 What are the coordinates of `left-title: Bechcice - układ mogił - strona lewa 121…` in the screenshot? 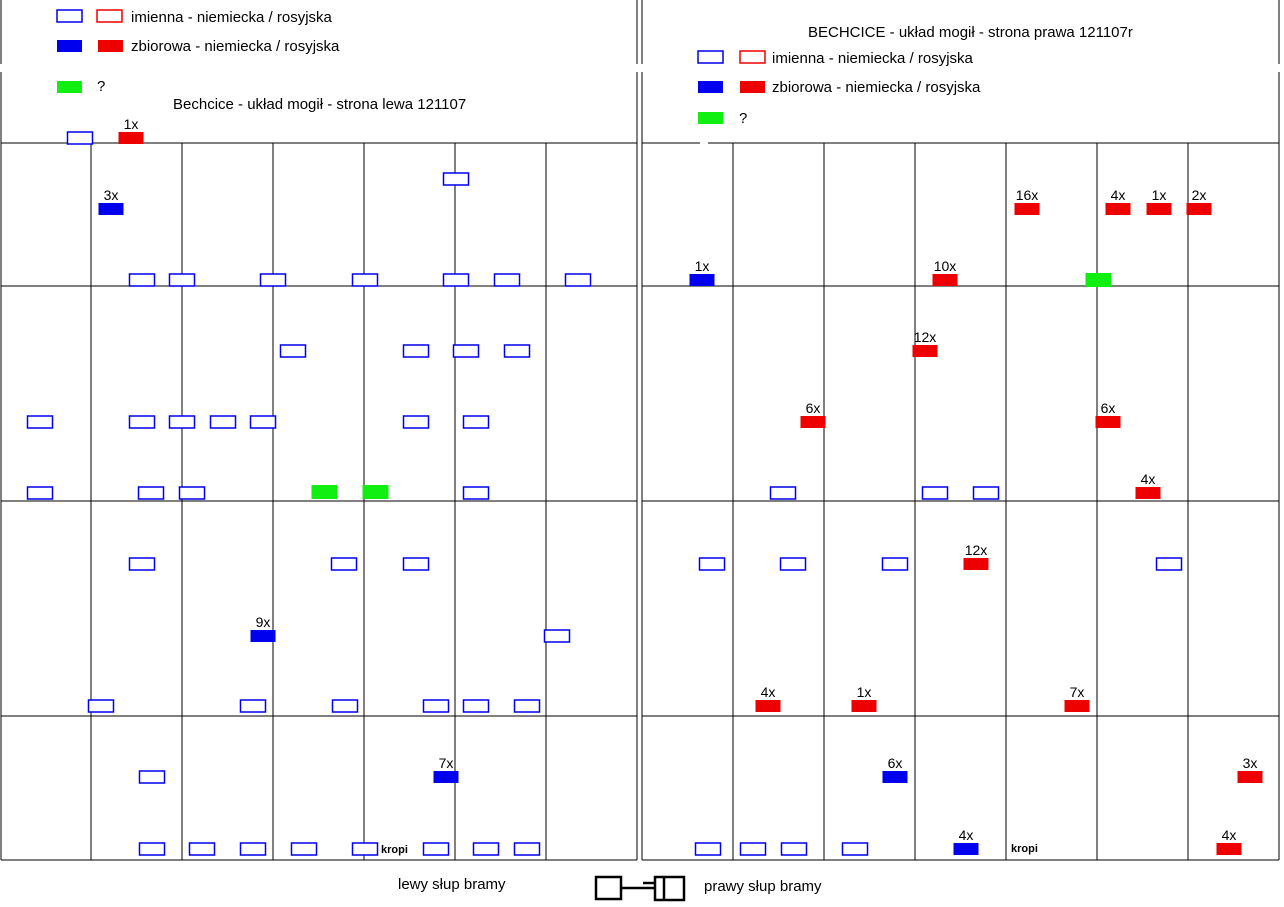 It's located at (319, 104).